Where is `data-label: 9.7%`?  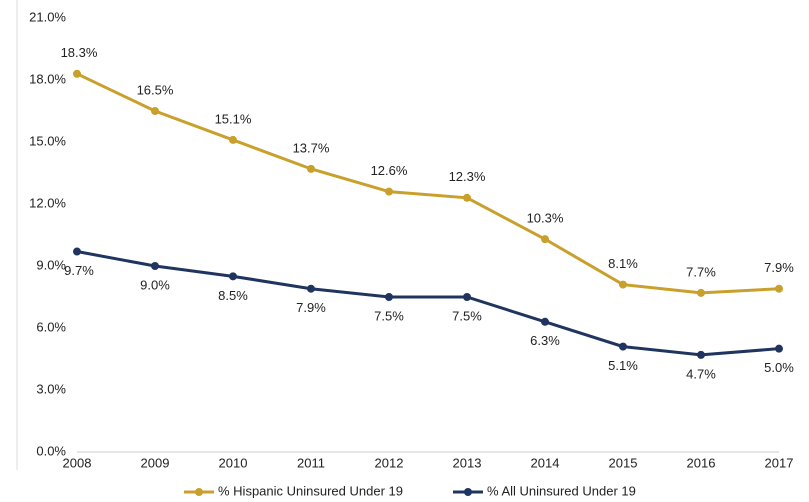 data-label: 9.7% is located at coordinates (79, 270).